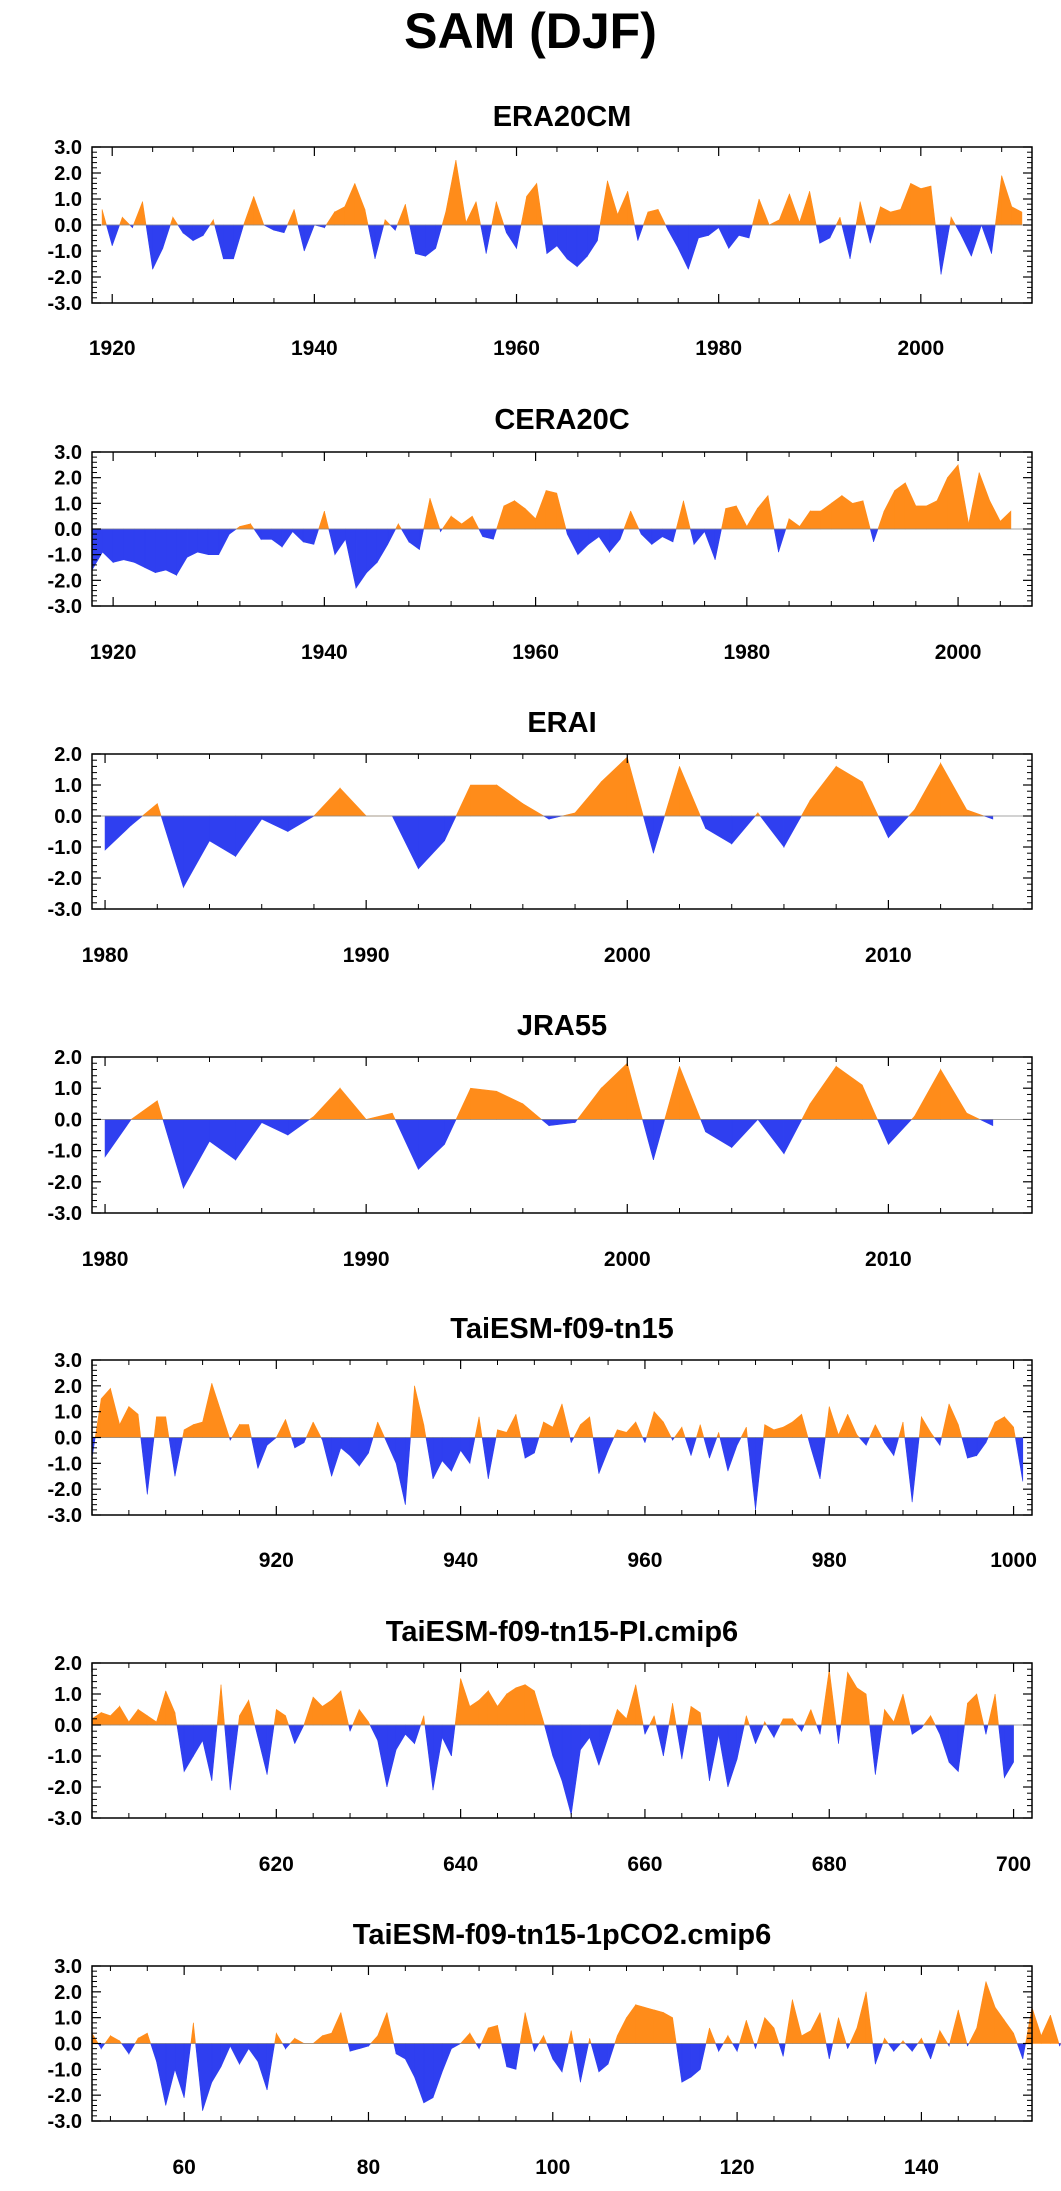 This screenshot has height=2191, width=1061. What do you see at coordinates (65, 607) in the screenshot?
I see `y-tick-label: -3.0` at bounding box center [65, 607].